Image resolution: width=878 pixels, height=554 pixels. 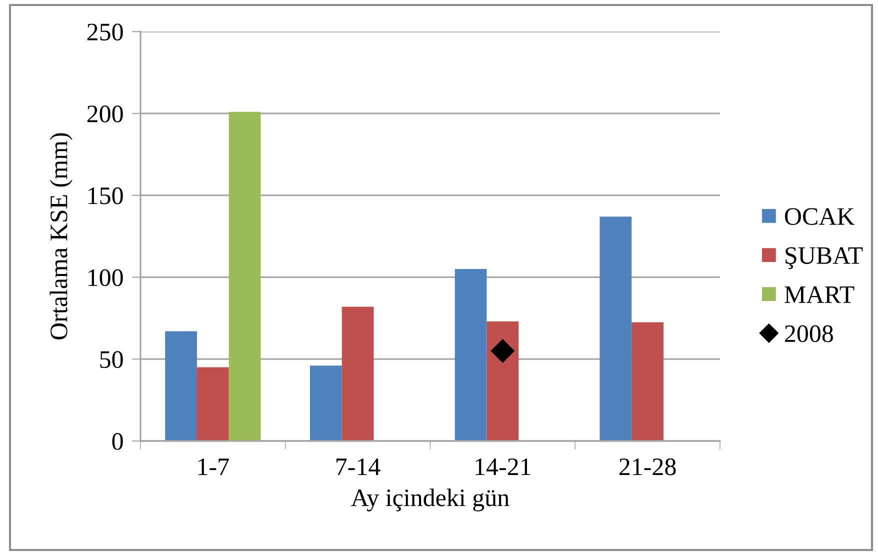 I want to click on x-tick-label: 1-7, so click(x=213, y=466).